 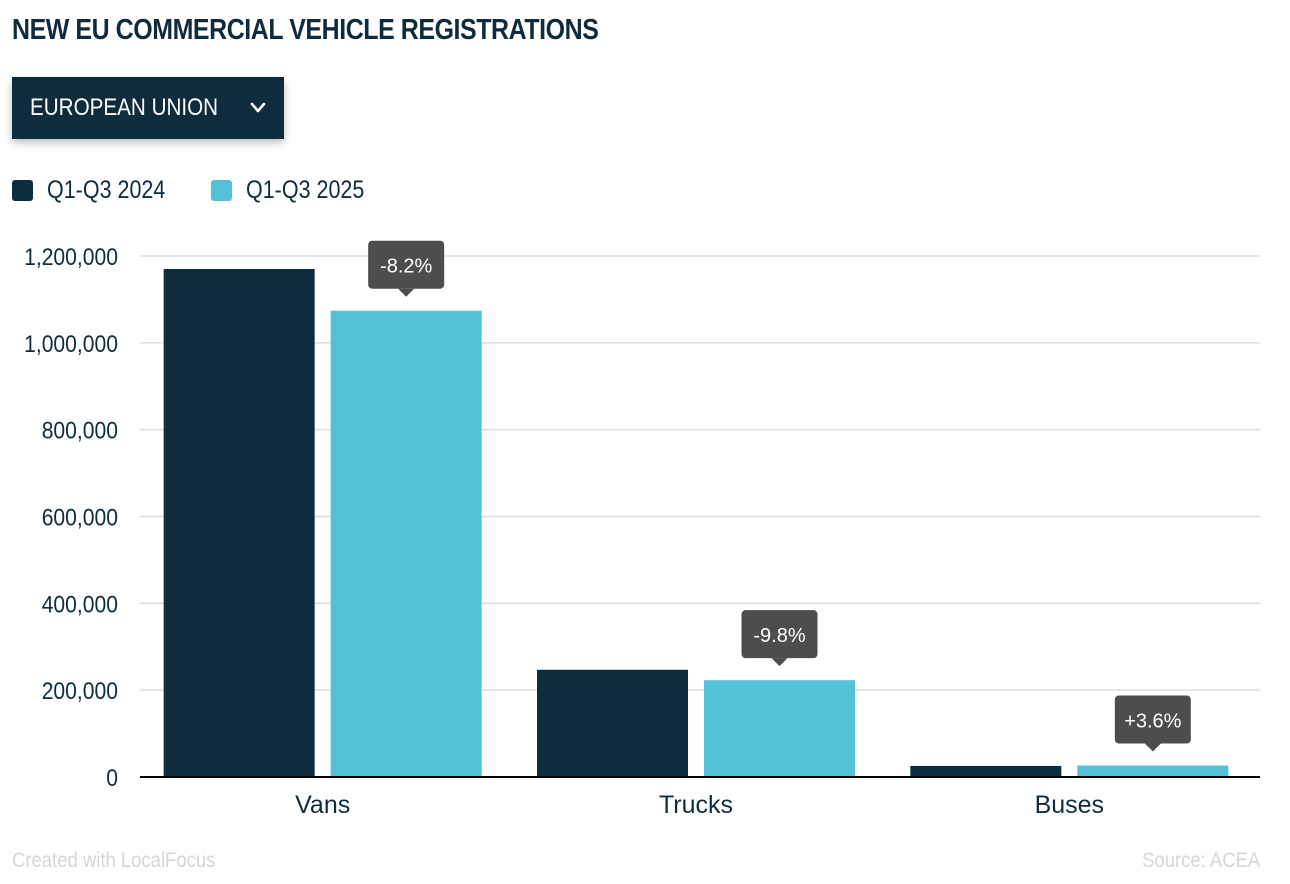 I want to click on source-text: Source: ACEA, so click(x=1200, y=860).